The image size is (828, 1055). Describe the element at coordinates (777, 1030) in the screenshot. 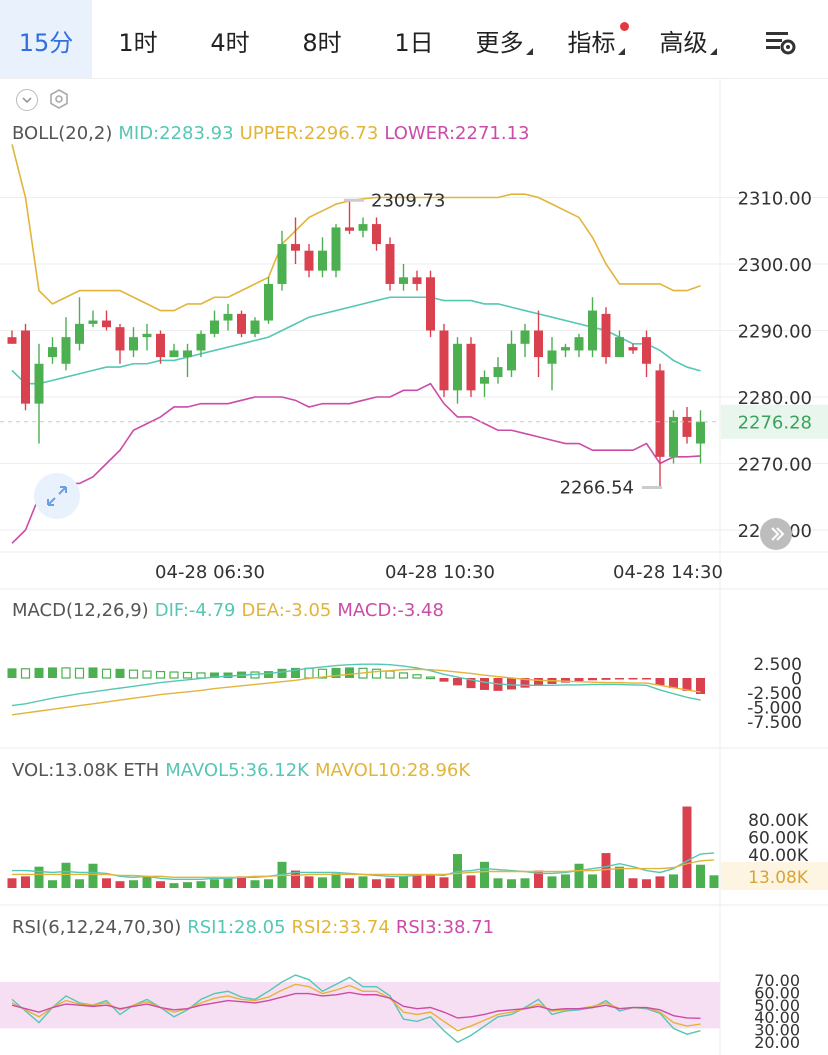

I see `rsi-axis-label: 30.00` at that location.